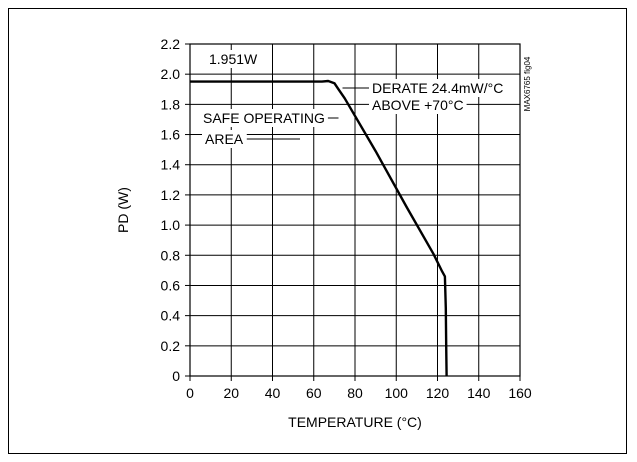 Image resolution: width=637 pixels, height=462 pixels. I want to click on y-tick-label: 1.8, so click(171, 104).